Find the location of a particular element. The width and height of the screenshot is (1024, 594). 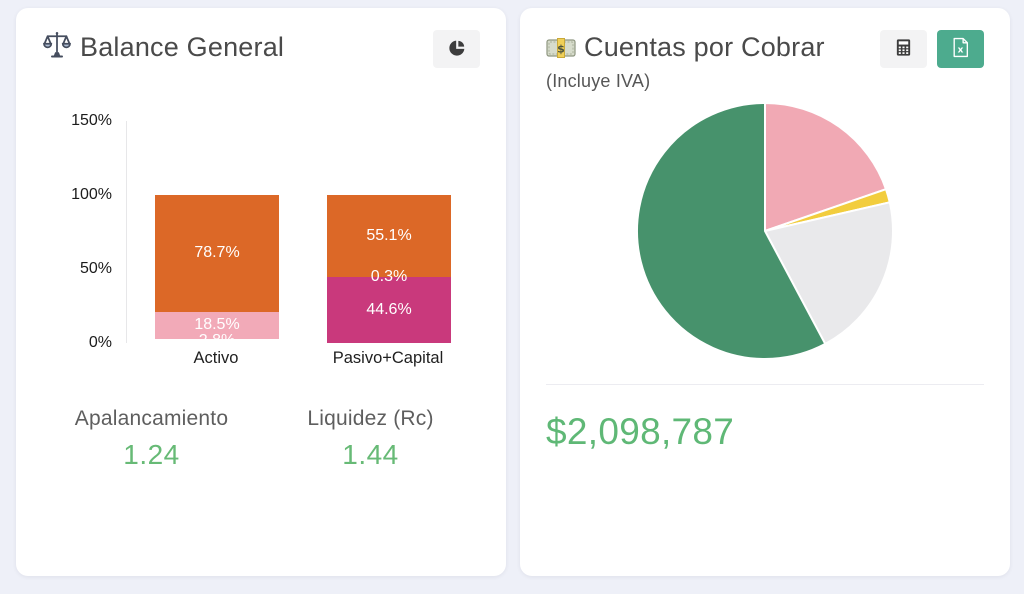

metric-label: Liquidez (Rc) is located at coordinates (370, 419).